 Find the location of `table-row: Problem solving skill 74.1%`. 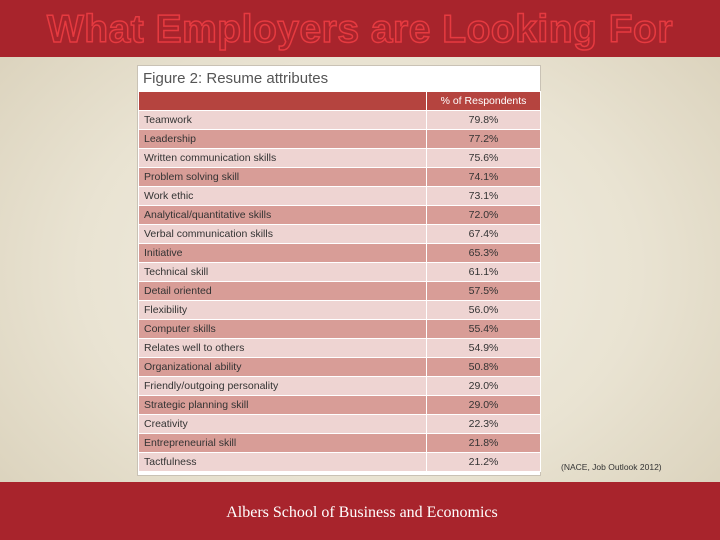

table-row: Problem solving skill 74.1% is located at coordinates (339, 177).